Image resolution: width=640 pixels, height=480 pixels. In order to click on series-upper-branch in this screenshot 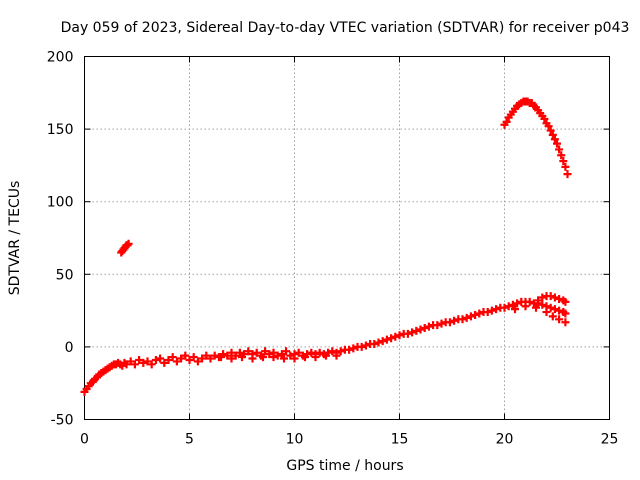, I will do `click(552, 299)`.